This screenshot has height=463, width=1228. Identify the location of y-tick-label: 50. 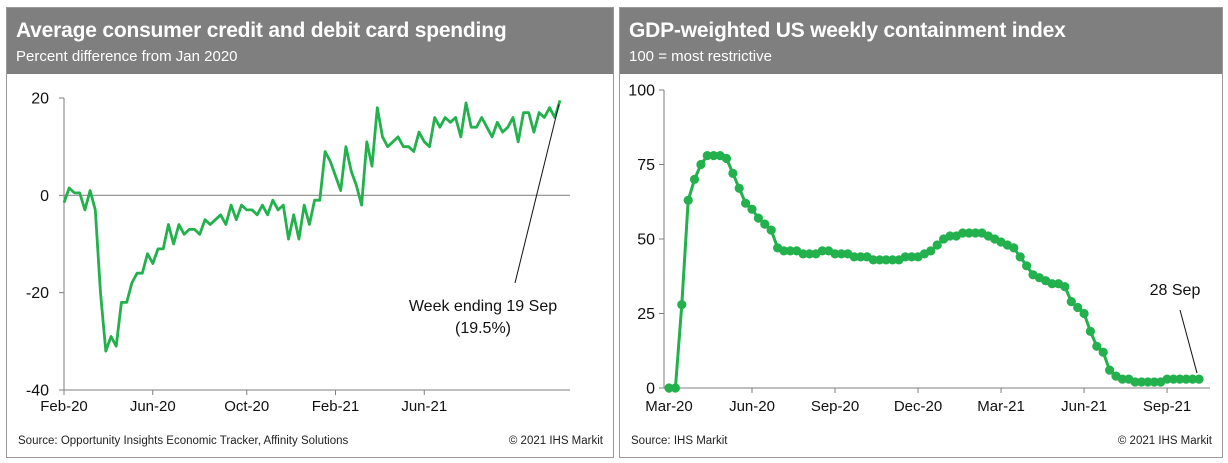
(646, 240).